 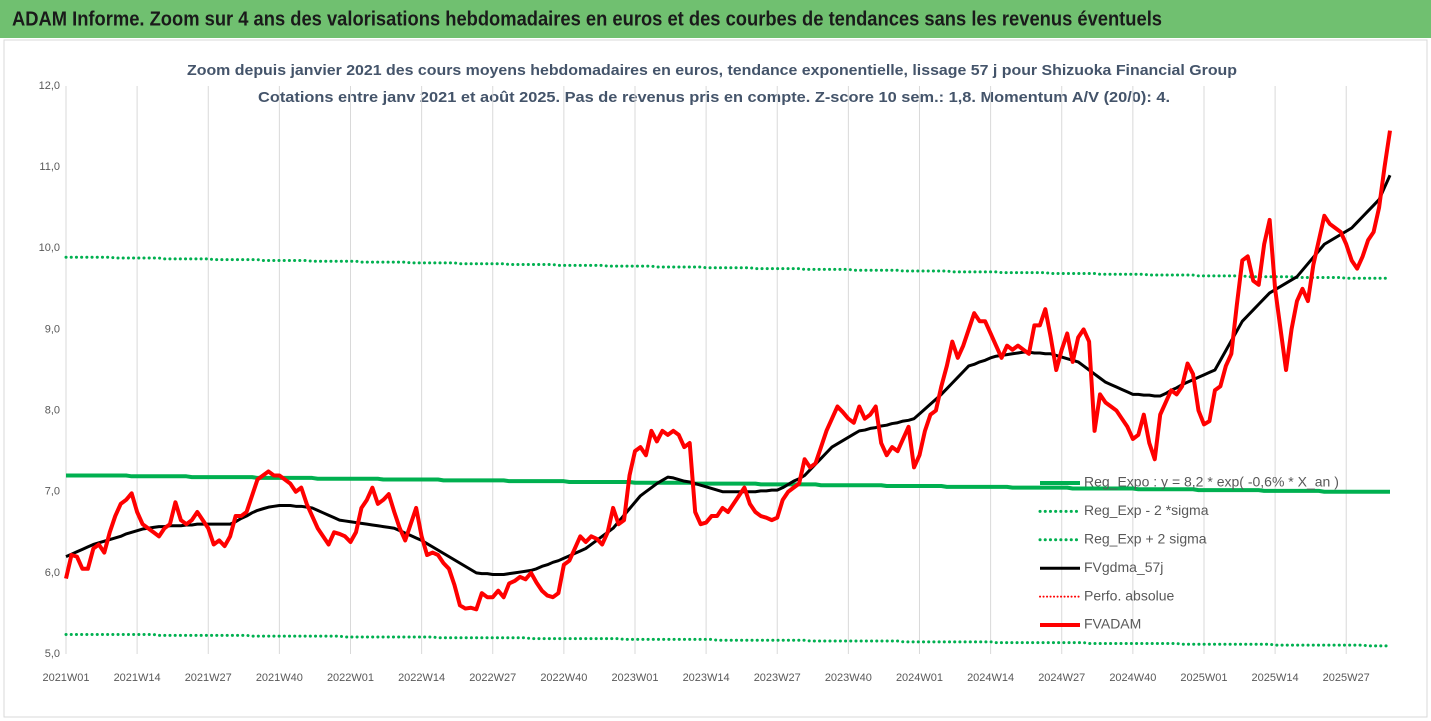 What do you see at coordinates (279, 678) in the screenshot?
I see `x-tick-label: 2021W40` at bounding box center [279, 678].